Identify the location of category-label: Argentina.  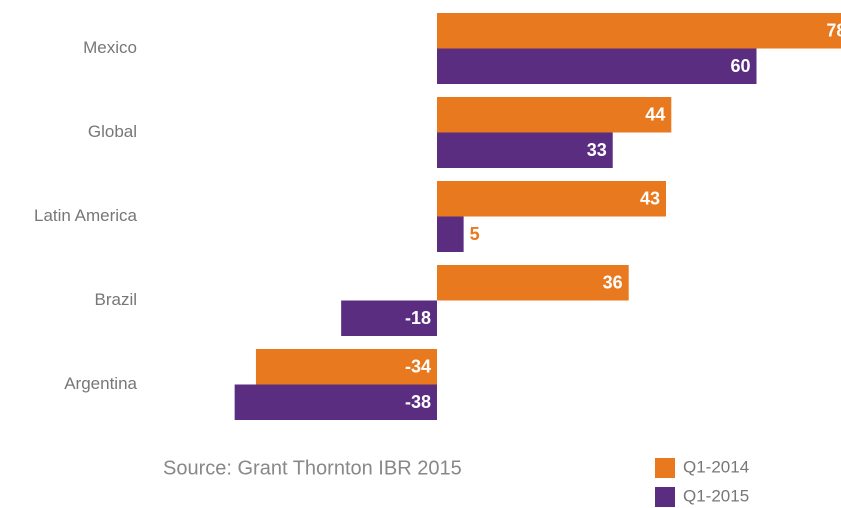
(100, 383).